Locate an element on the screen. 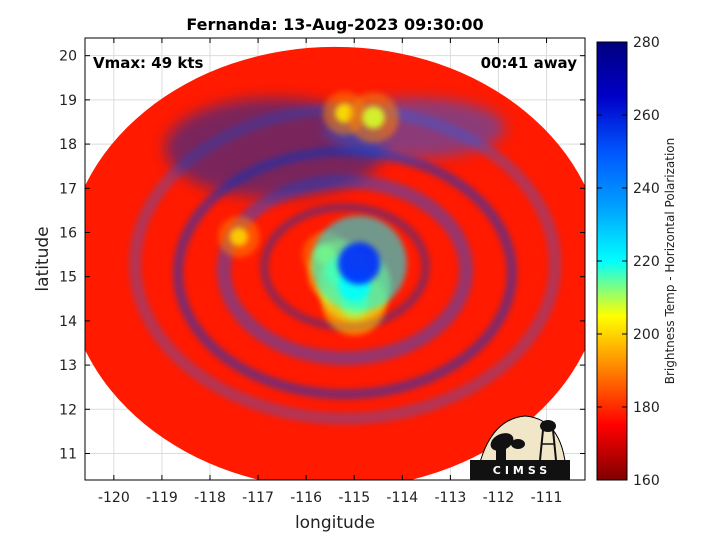 This screenshot has width=720, height=540. y-tick-label: 13 is located at coordinates (68, 366).